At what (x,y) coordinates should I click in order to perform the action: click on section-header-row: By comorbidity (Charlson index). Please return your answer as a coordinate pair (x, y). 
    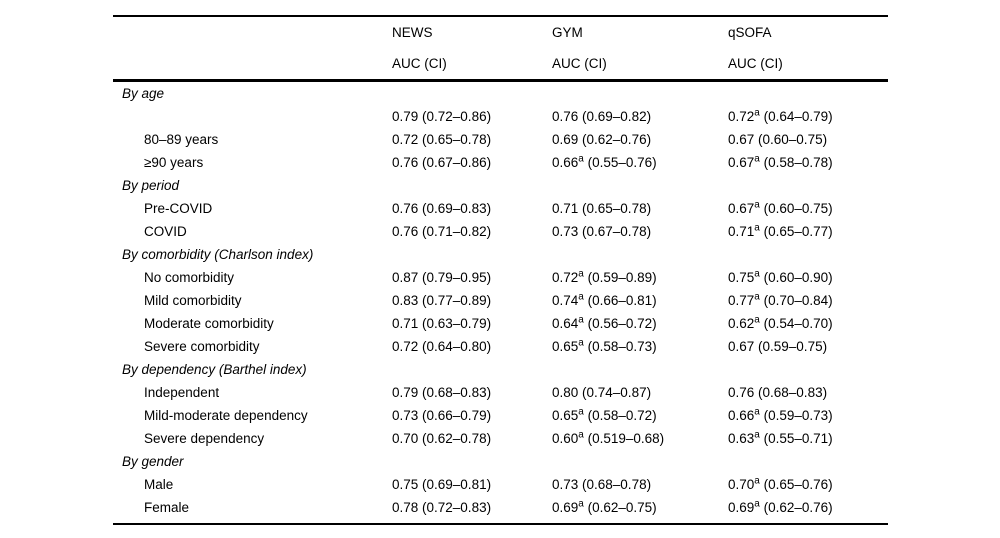
    Looking at the image, I should click on (500, 254).